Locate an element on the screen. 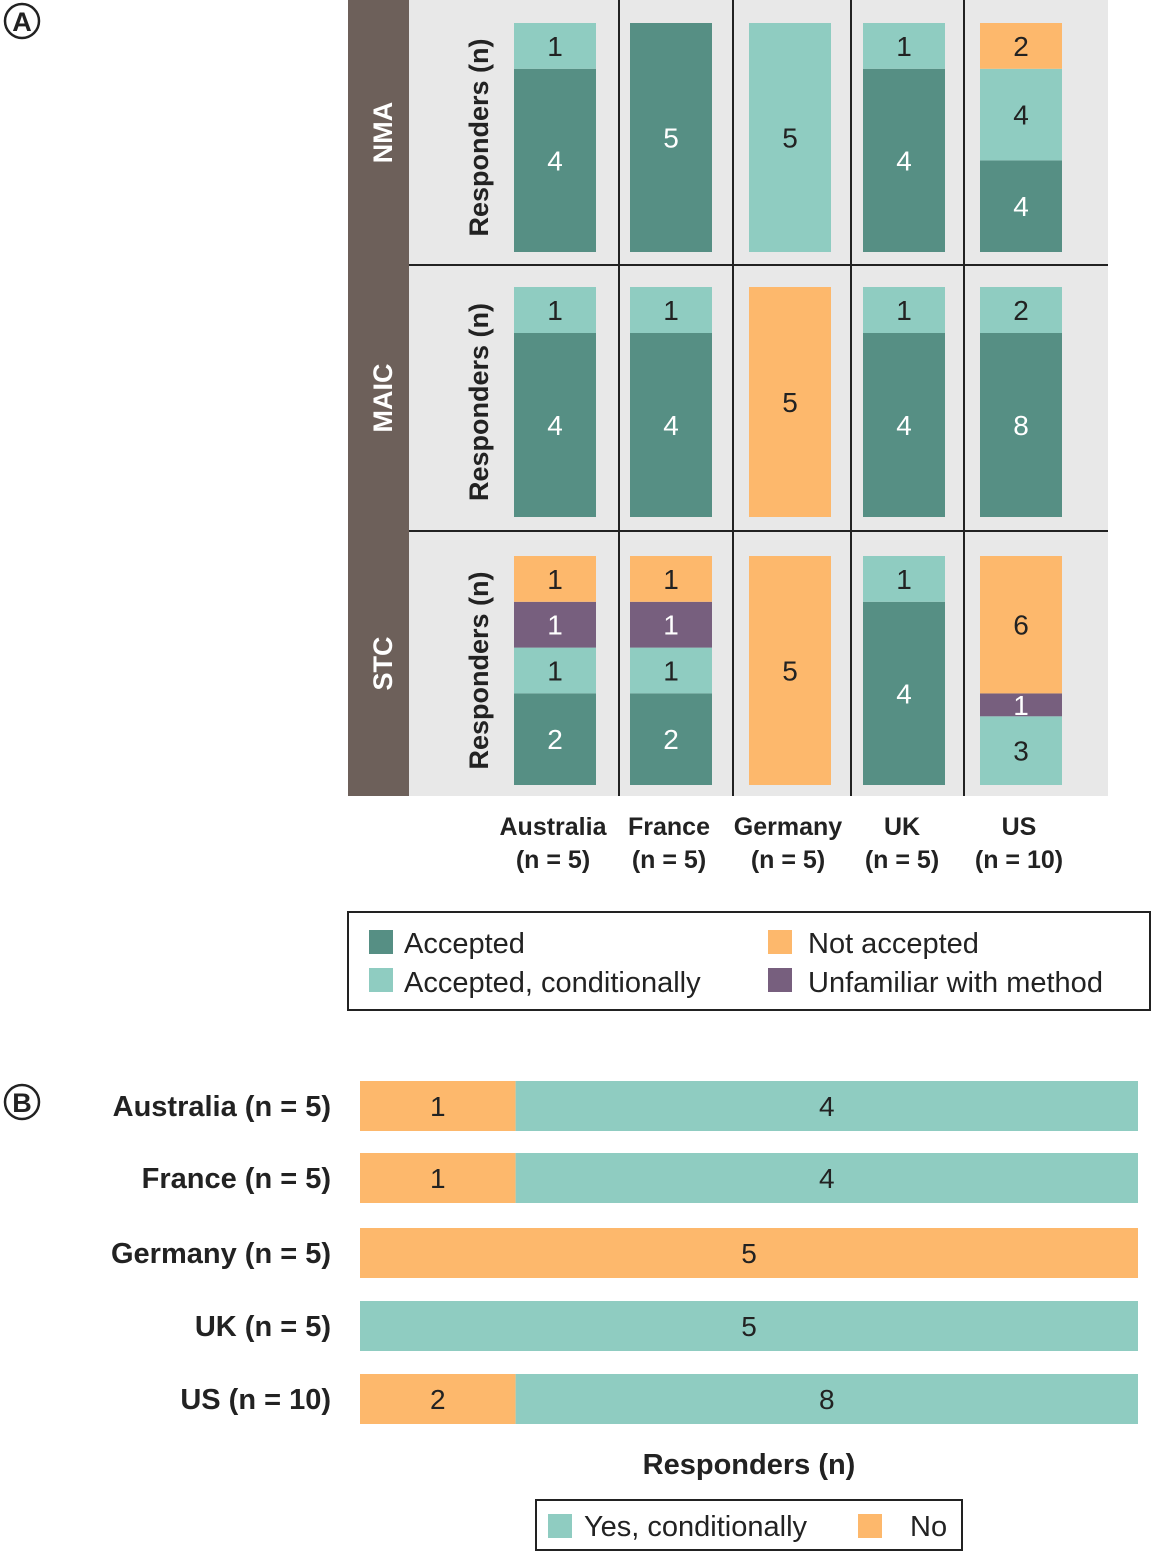  y-tick-label-france-n-5: France (n = 5) is located at coordinates (236, 1179).